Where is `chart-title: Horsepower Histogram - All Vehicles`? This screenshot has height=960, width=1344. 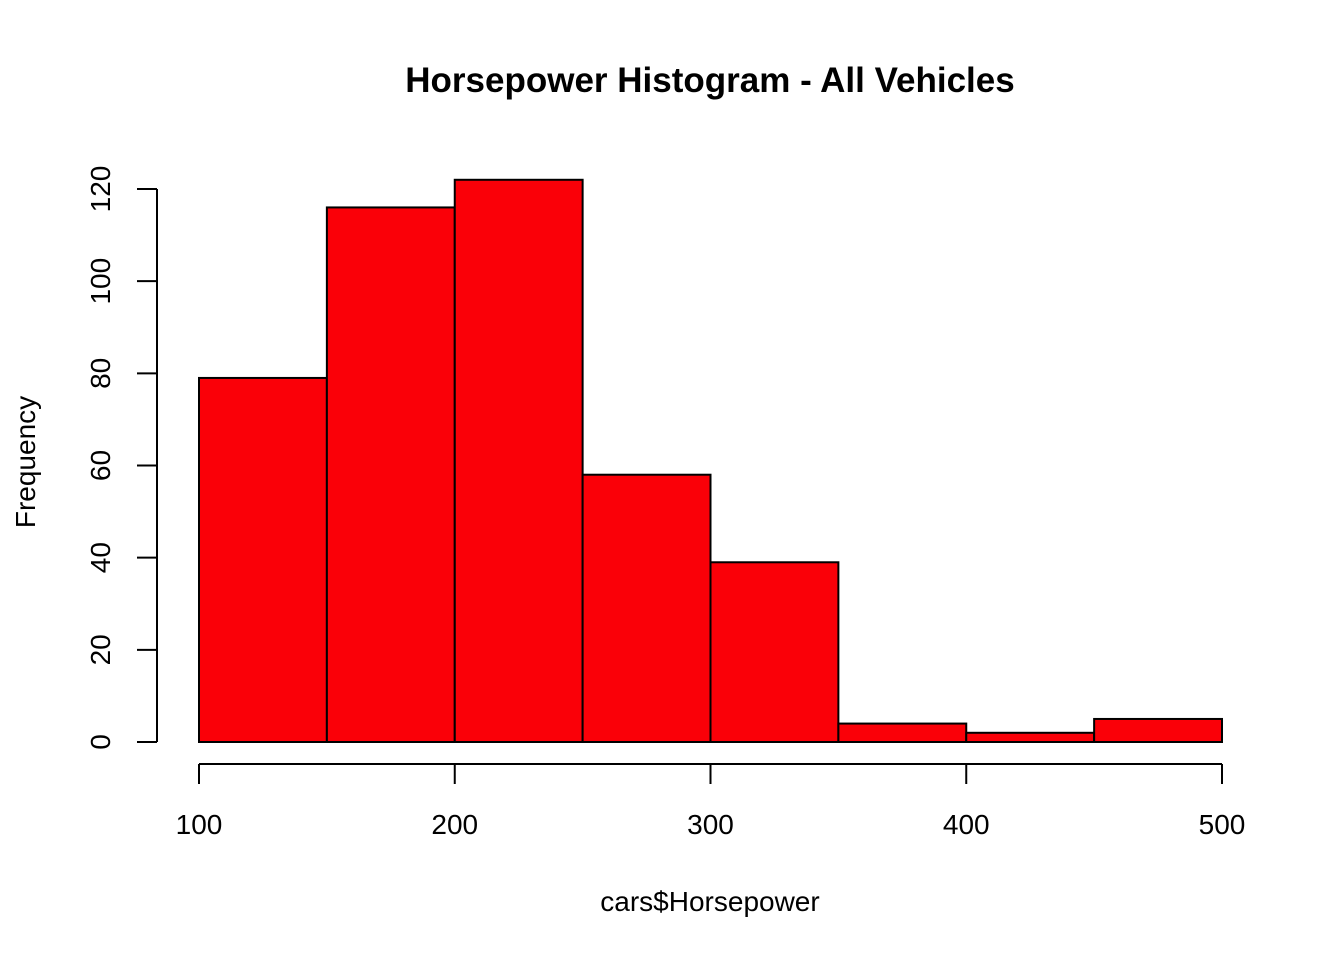
chart-title: Horsepower Histogram - All Vehicles is located at coordinates (709, 80).